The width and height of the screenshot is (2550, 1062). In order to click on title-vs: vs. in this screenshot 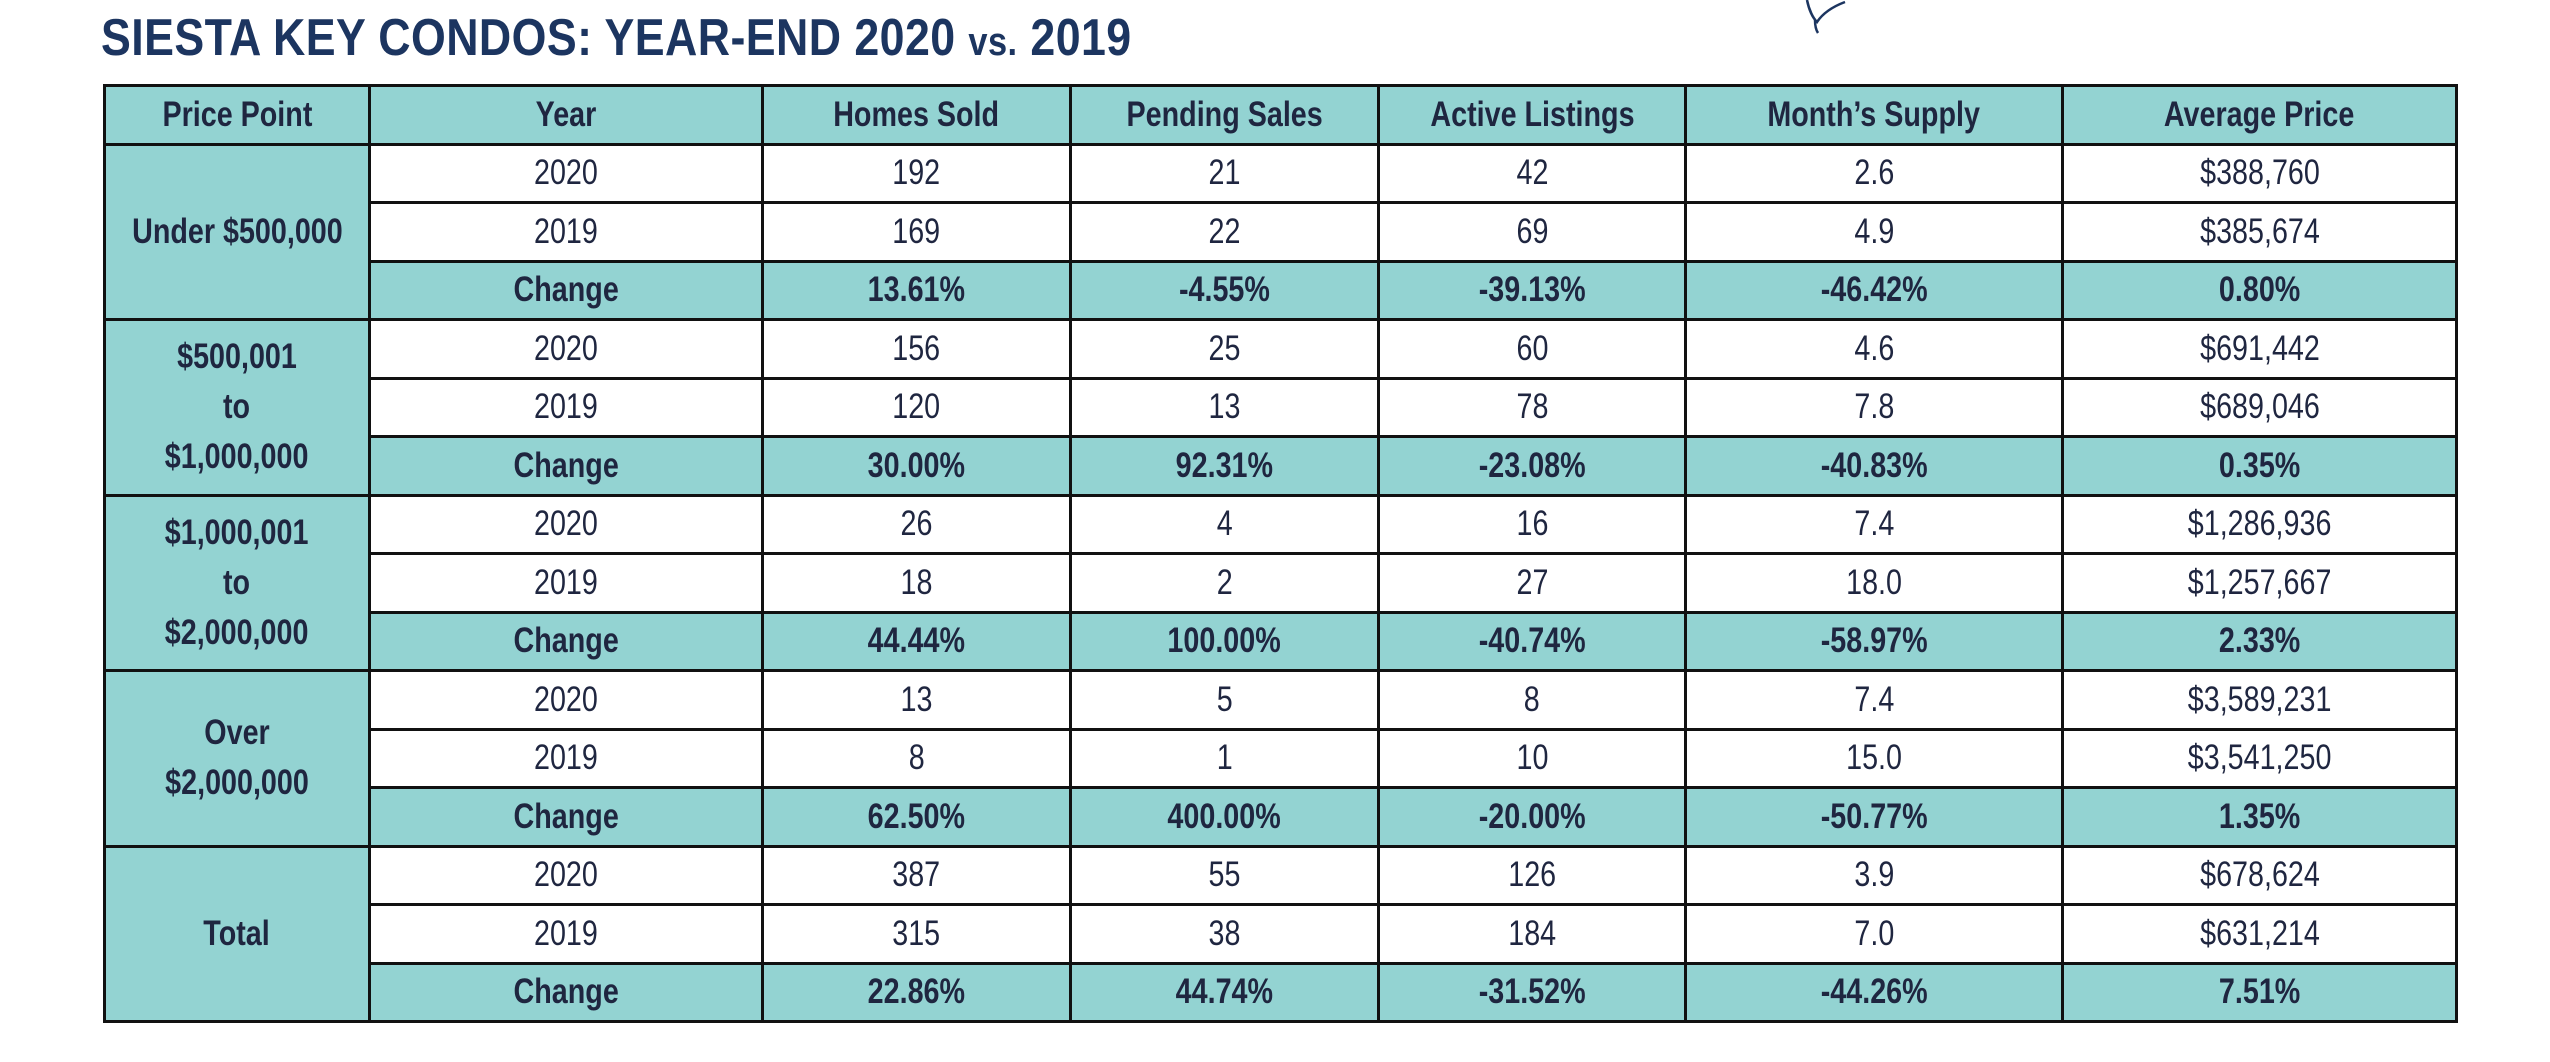, I will do `click(993, 42)`.